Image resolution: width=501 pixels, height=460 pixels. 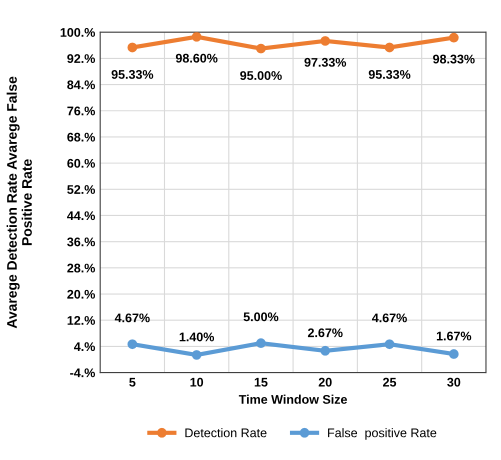 What do you see at coordinates (293, 399) in the screenshot?
I see `x-axis-title: Time Window Size` at bounding box center [293, 399].